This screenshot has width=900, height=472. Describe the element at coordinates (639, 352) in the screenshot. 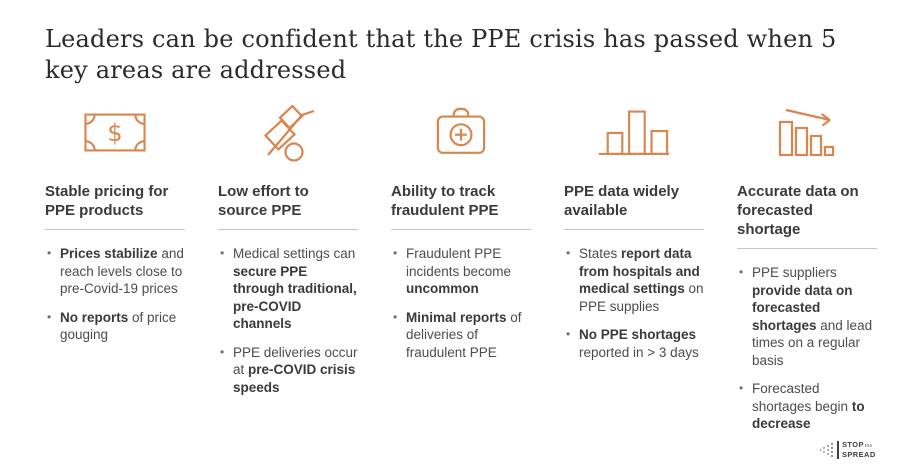

I see `bullet-text: reported in > 3 days` at that location.